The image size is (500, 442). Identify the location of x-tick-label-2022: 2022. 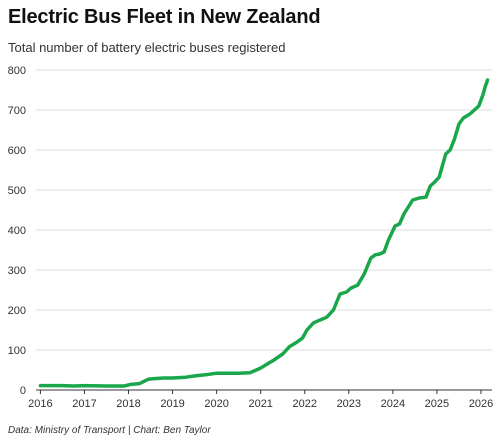
(305, 404).